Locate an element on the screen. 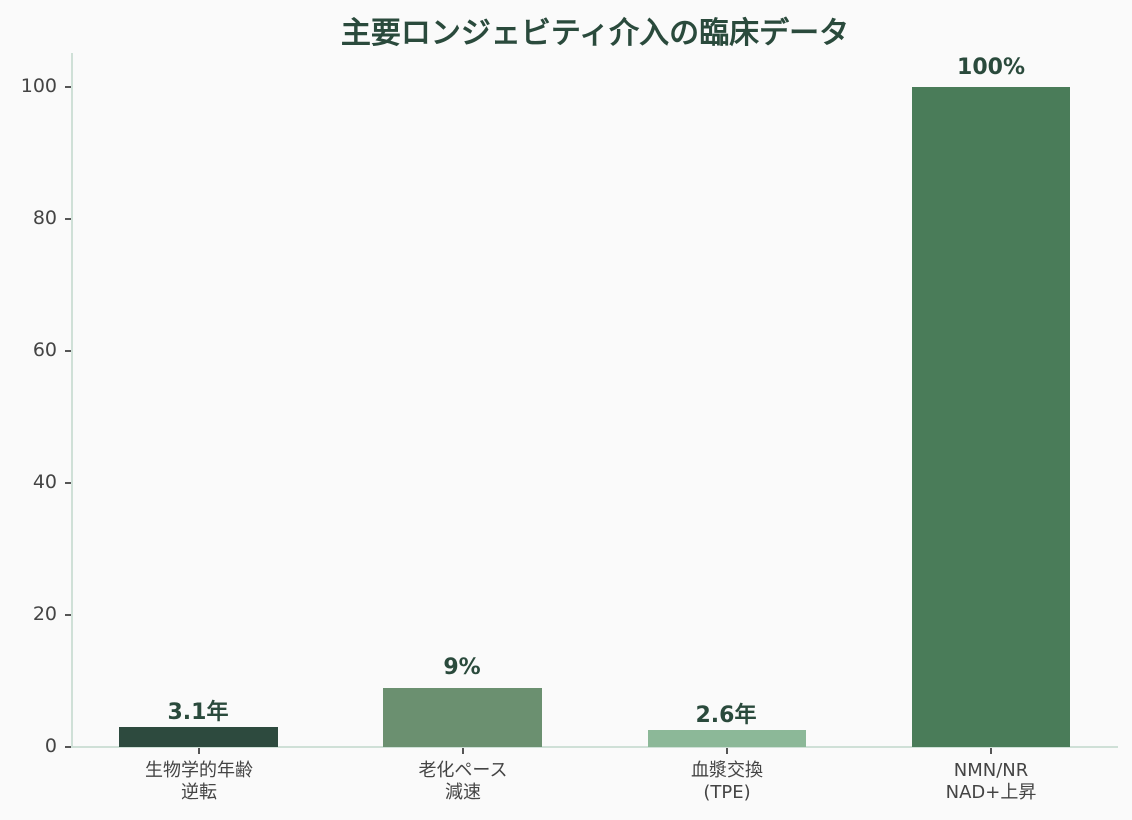  x-label-line: 減速 is located at coordinates (463, 792).